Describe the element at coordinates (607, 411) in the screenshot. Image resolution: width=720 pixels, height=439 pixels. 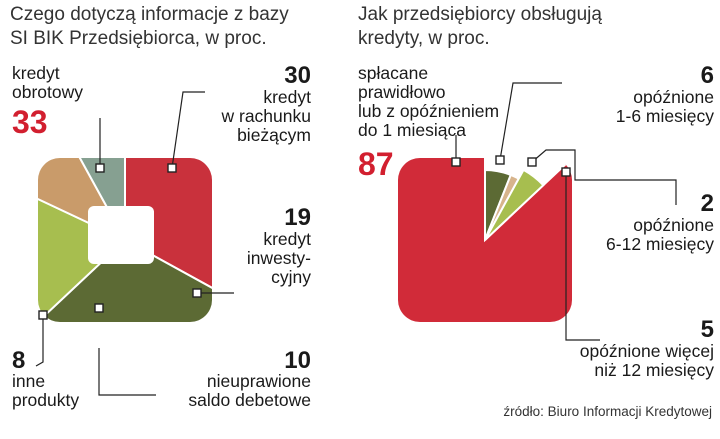
I see `source-note: źródło: Biuro Informacji Kredytowej` at that location.